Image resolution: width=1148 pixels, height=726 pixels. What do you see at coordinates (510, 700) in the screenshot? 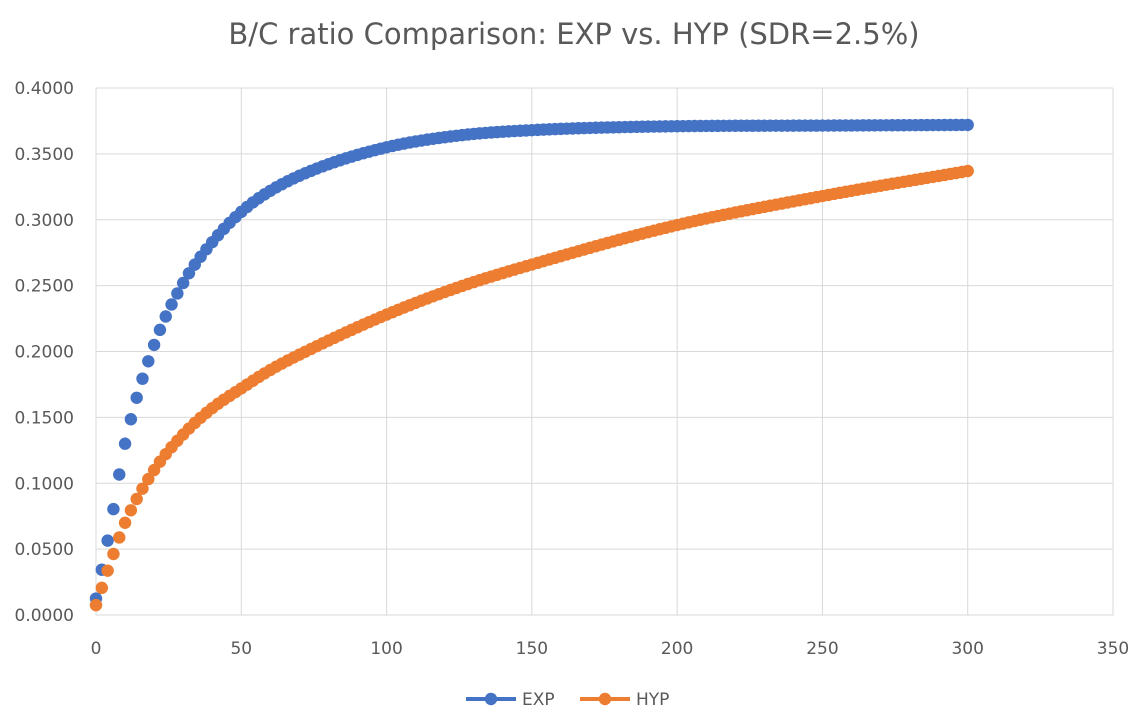
I see `legend-item-exp: EXP` at bounding box center [510, 700].